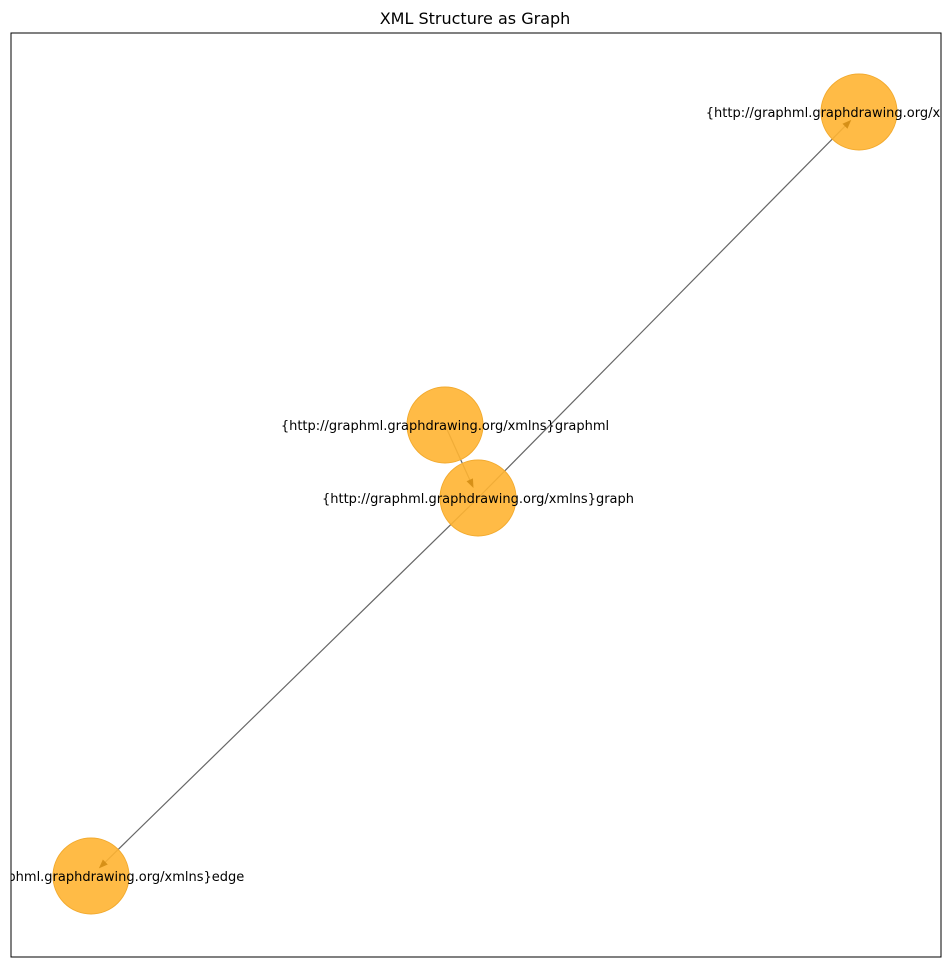  I want to click on chart-title: XML Structure as Graph, so click(475, 18).